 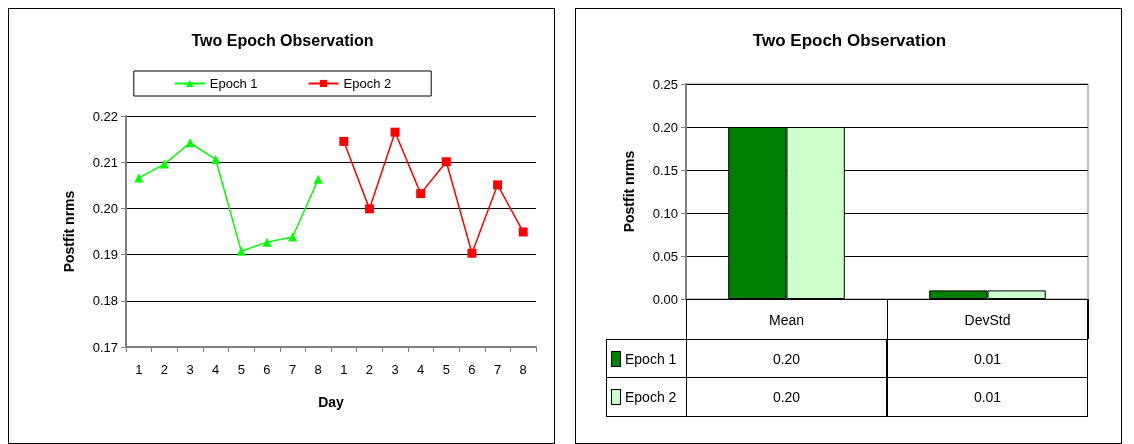 I want to click on y-tick-label: 0.00, so click(x=665, y=299).